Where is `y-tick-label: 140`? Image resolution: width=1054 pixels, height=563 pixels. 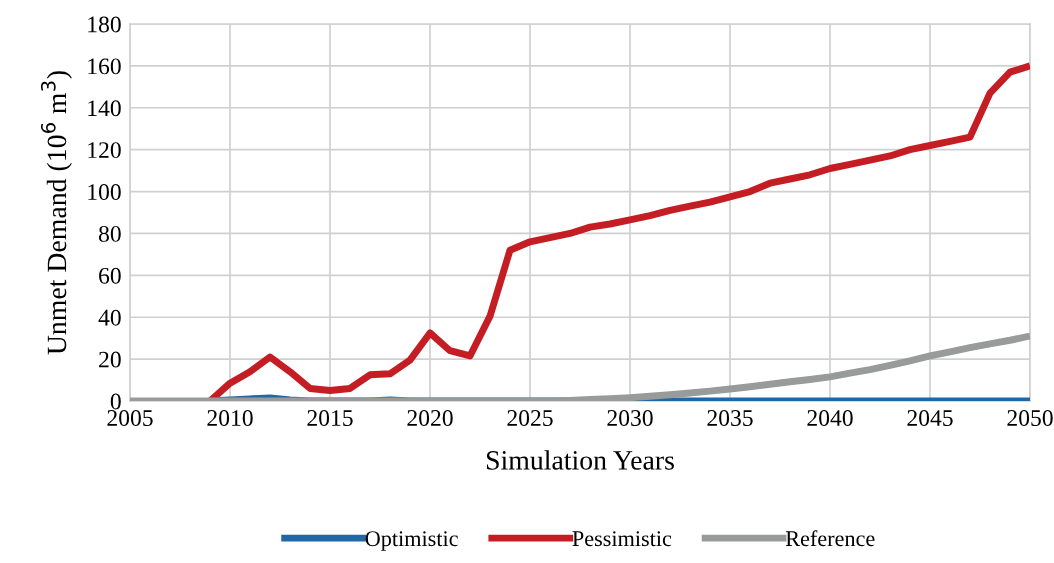 y-tick-label: 140 is located at coordinates (104, 108).